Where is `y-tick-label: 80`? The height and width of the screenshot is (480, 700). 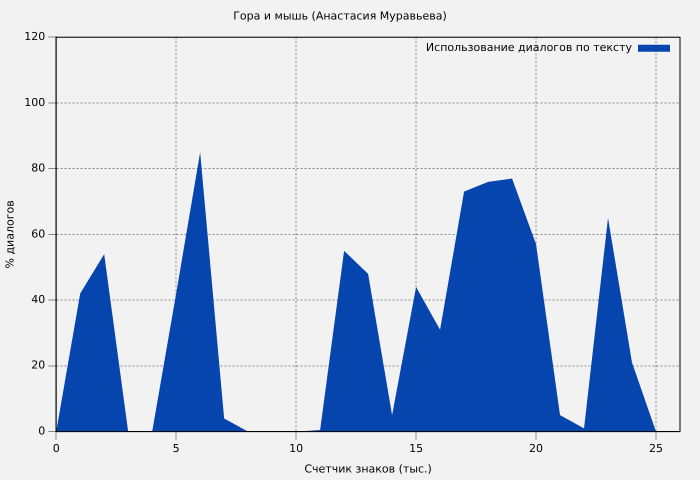
y-tick-label: 80 is located at coordinates (38, 168).